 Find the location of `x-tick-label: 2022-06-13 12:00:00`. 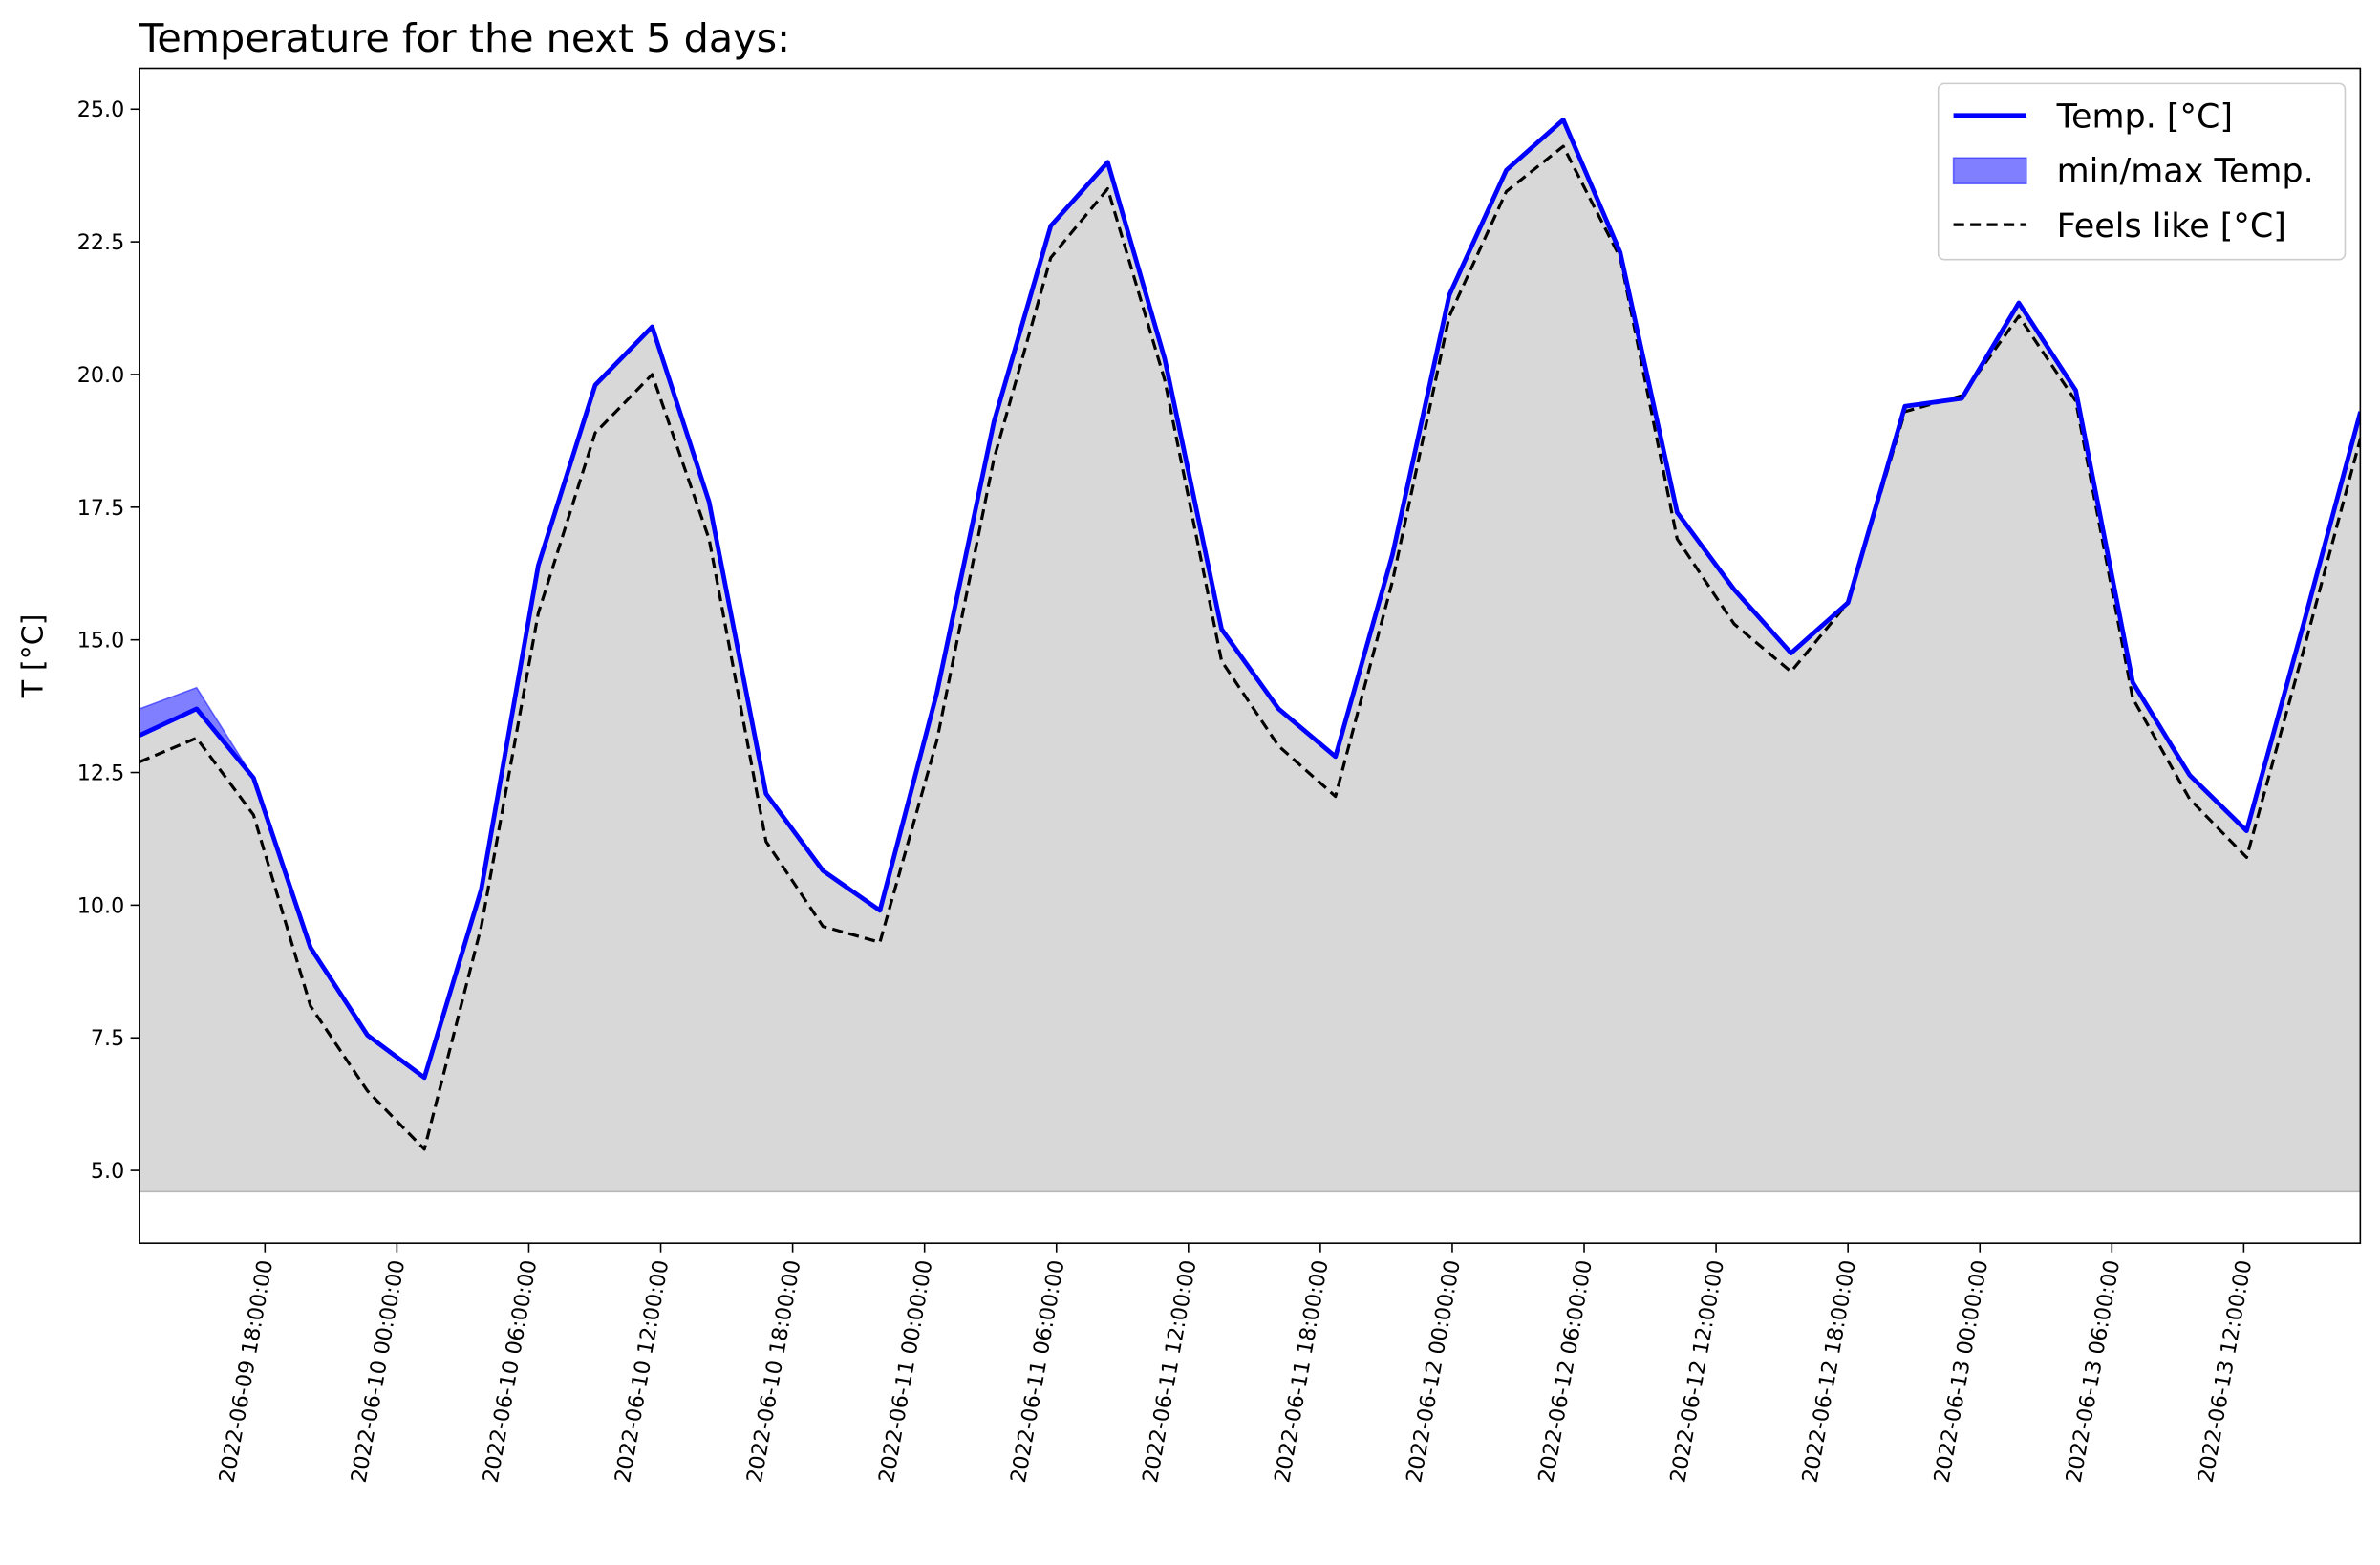

x-tick-label: 2022-06-13 12:00:00 is located at coordinates (2226, 1371).